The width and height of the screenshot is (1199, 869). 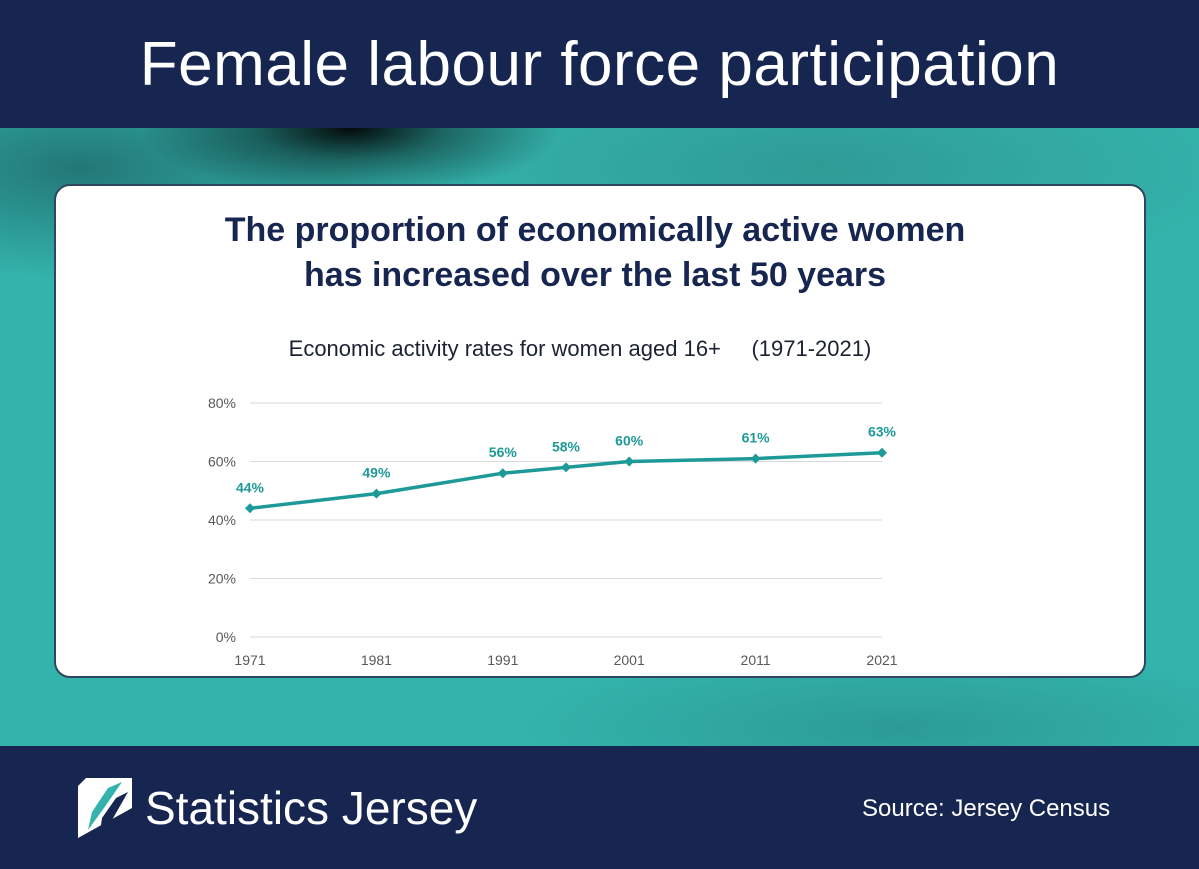 What do you see at coordinates (376, 473) in the screenshot?
I see `data-label: 49%` at bounding box center [376, 473].